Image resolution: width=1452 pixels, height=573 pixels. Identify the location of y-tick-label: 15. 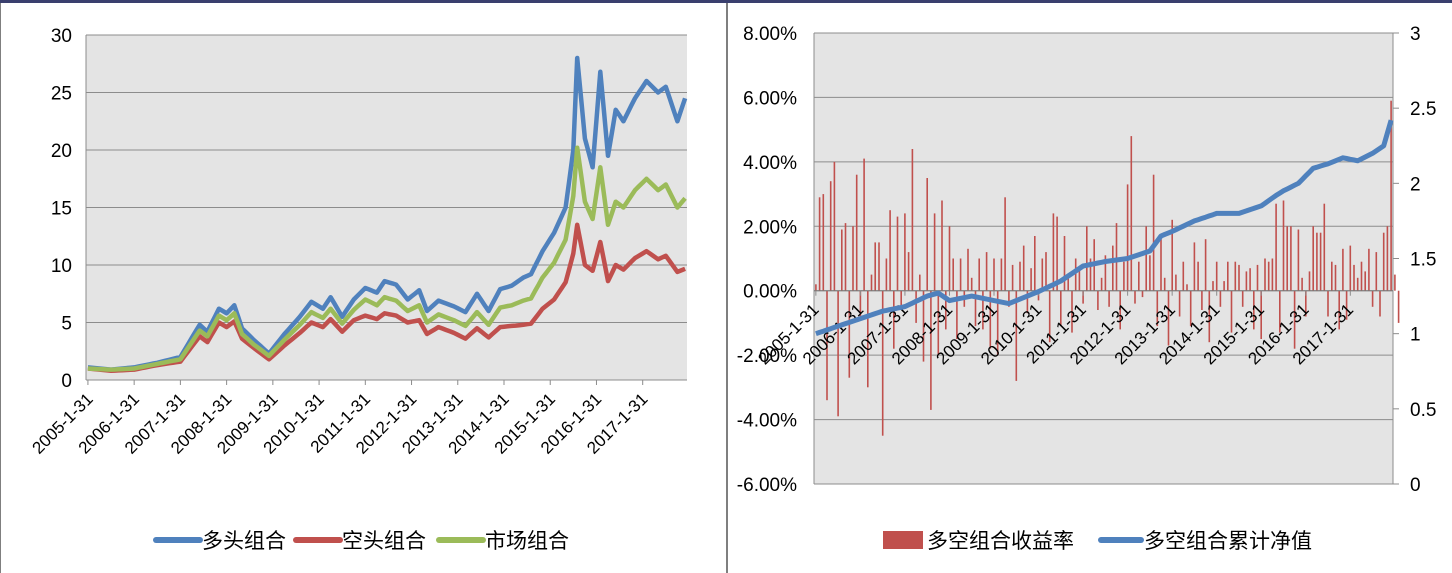
(61, 209).